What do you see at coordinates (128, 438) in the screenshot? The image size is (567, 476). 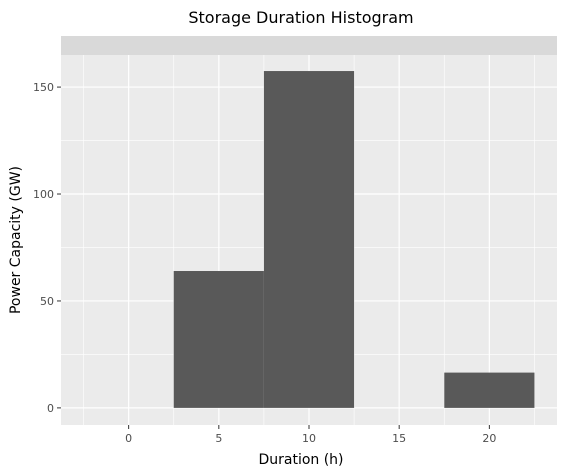 I see `x-tick-label: 0` at bounding box center [128, 438].